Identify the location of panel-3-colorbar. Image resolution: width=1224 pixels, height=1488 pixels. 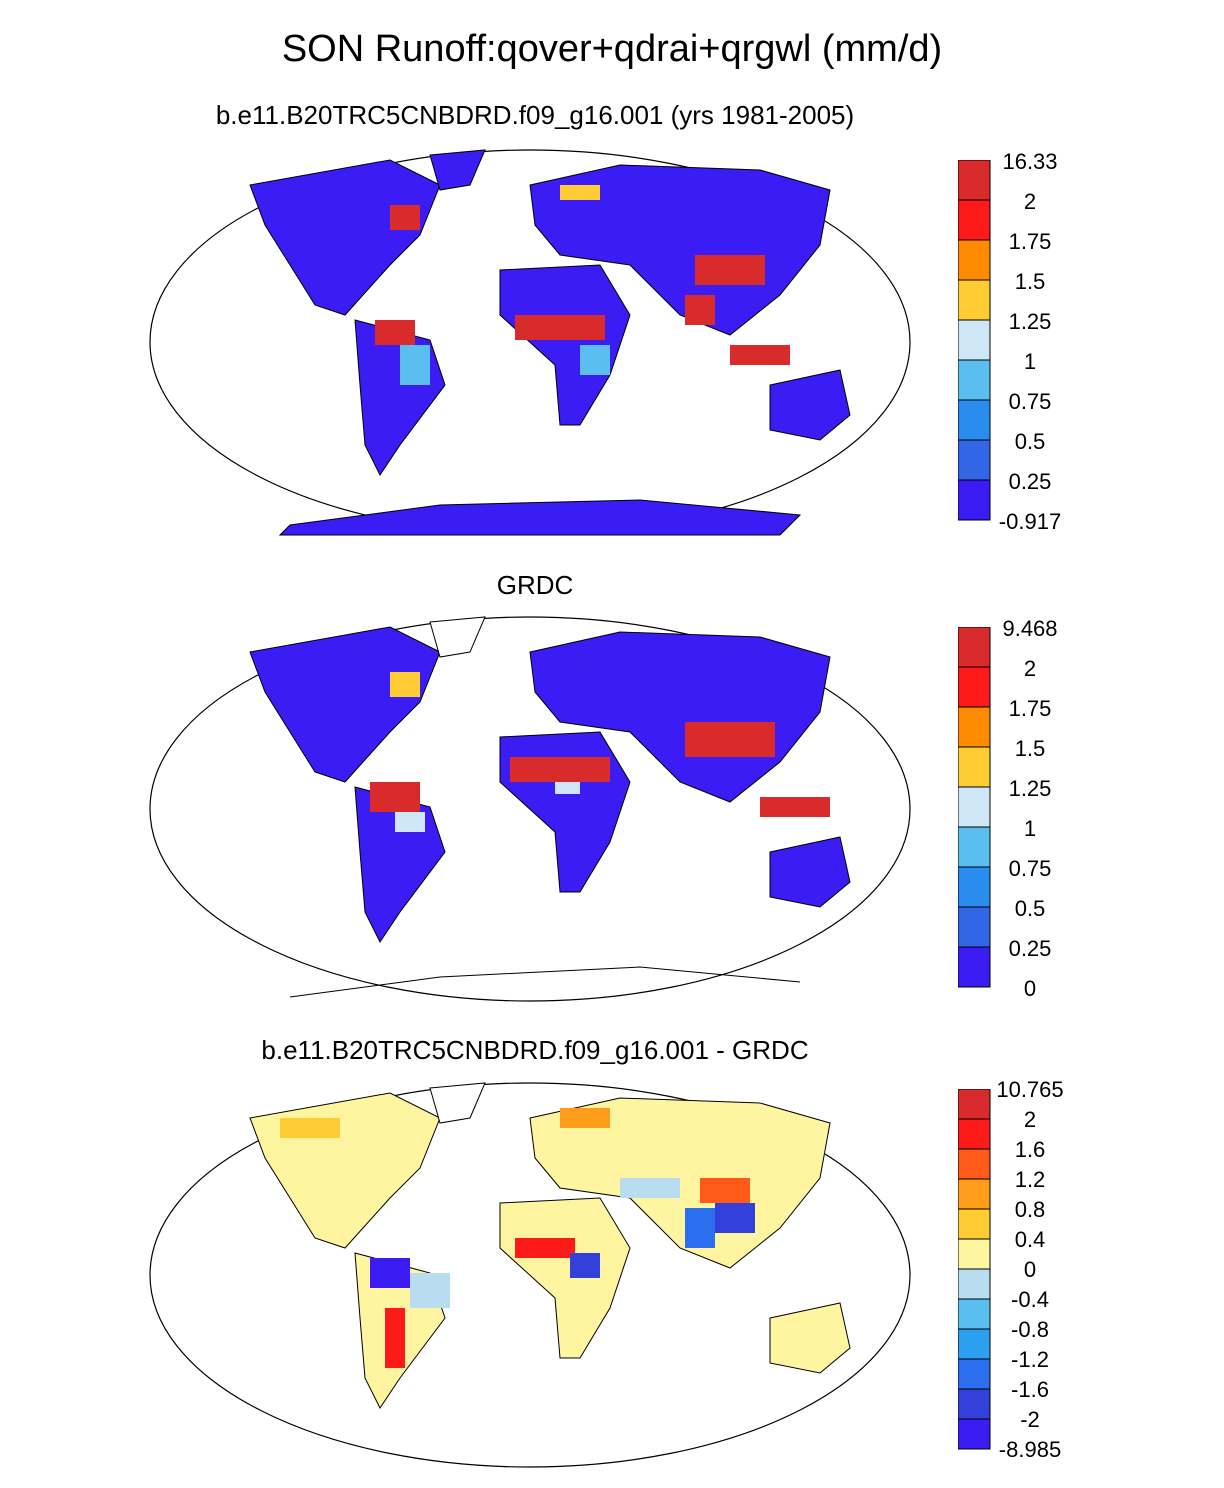
(974, 1269).